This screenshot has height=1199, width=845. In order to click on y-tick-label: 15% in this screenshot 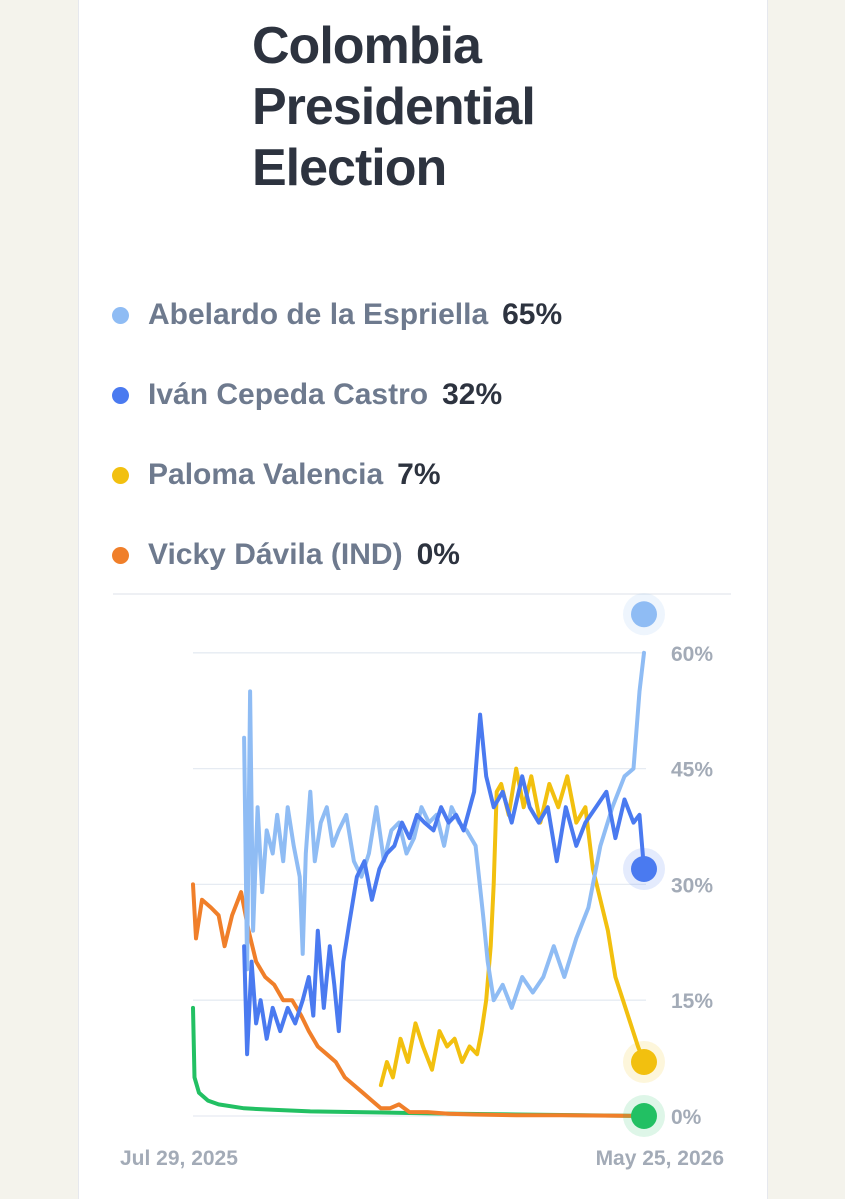, I will do `click(692, 1001)`.